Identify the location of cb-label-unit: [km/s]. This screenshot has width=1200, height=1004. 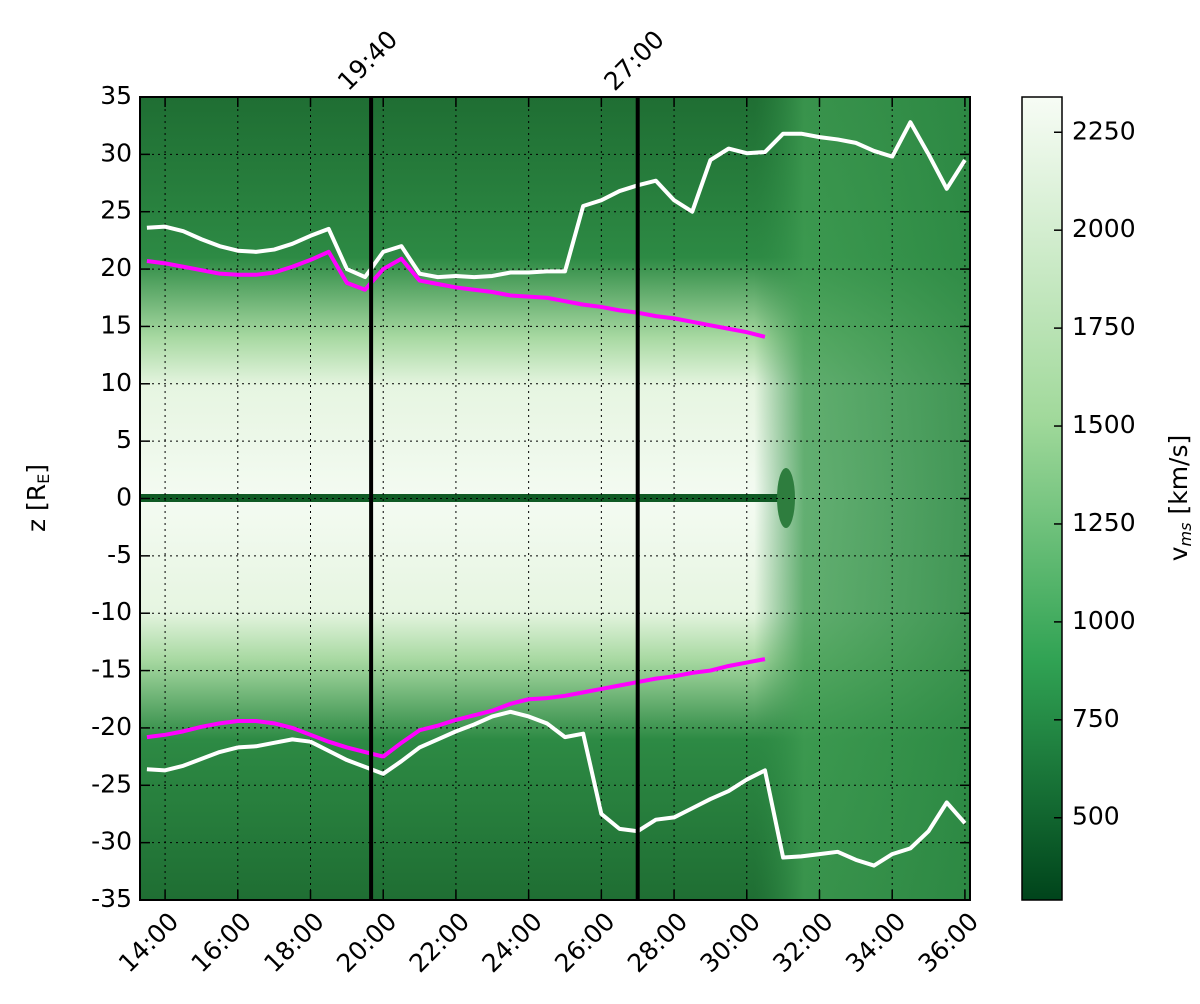
(1178, 475).